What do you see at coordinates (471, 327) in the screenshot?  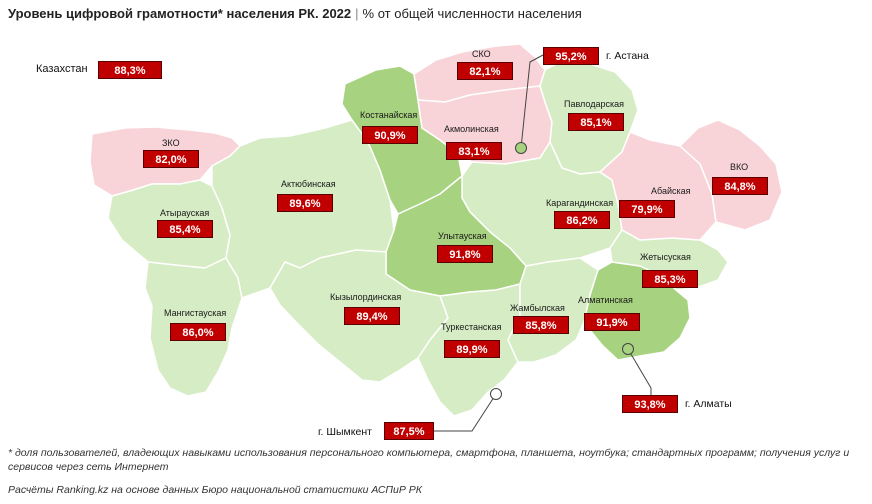 I see `label-turkestan: Туркестанская` at bounding box center [471, 327].